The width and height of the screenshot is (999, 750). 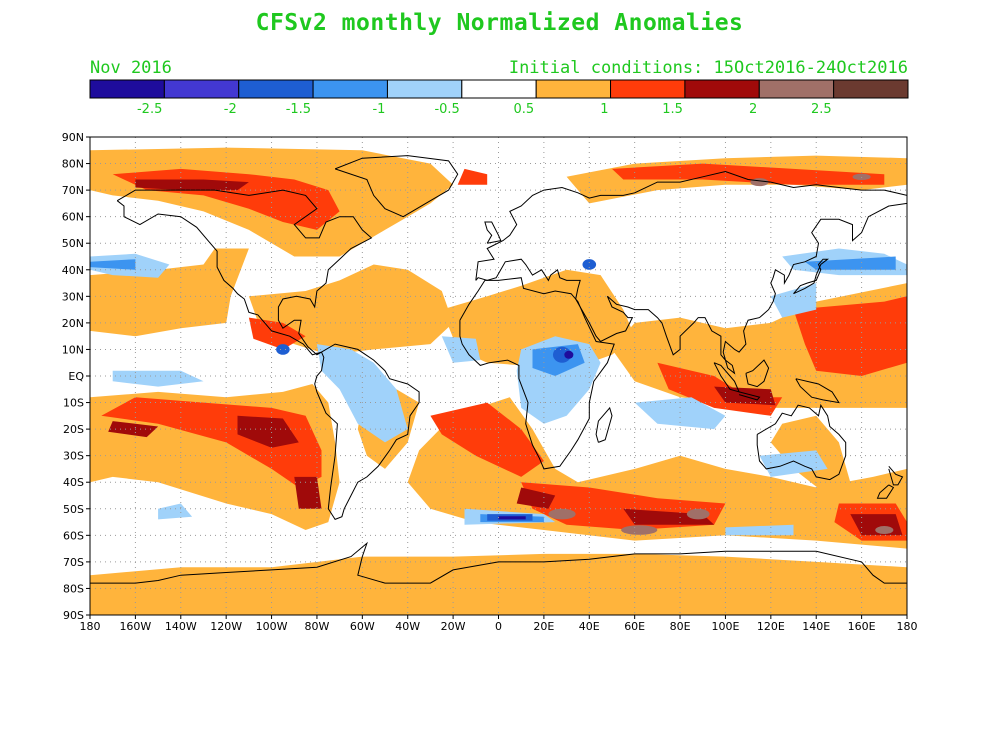 I want to click on lon-tick-label: 20E, so click(x=543, y=626).